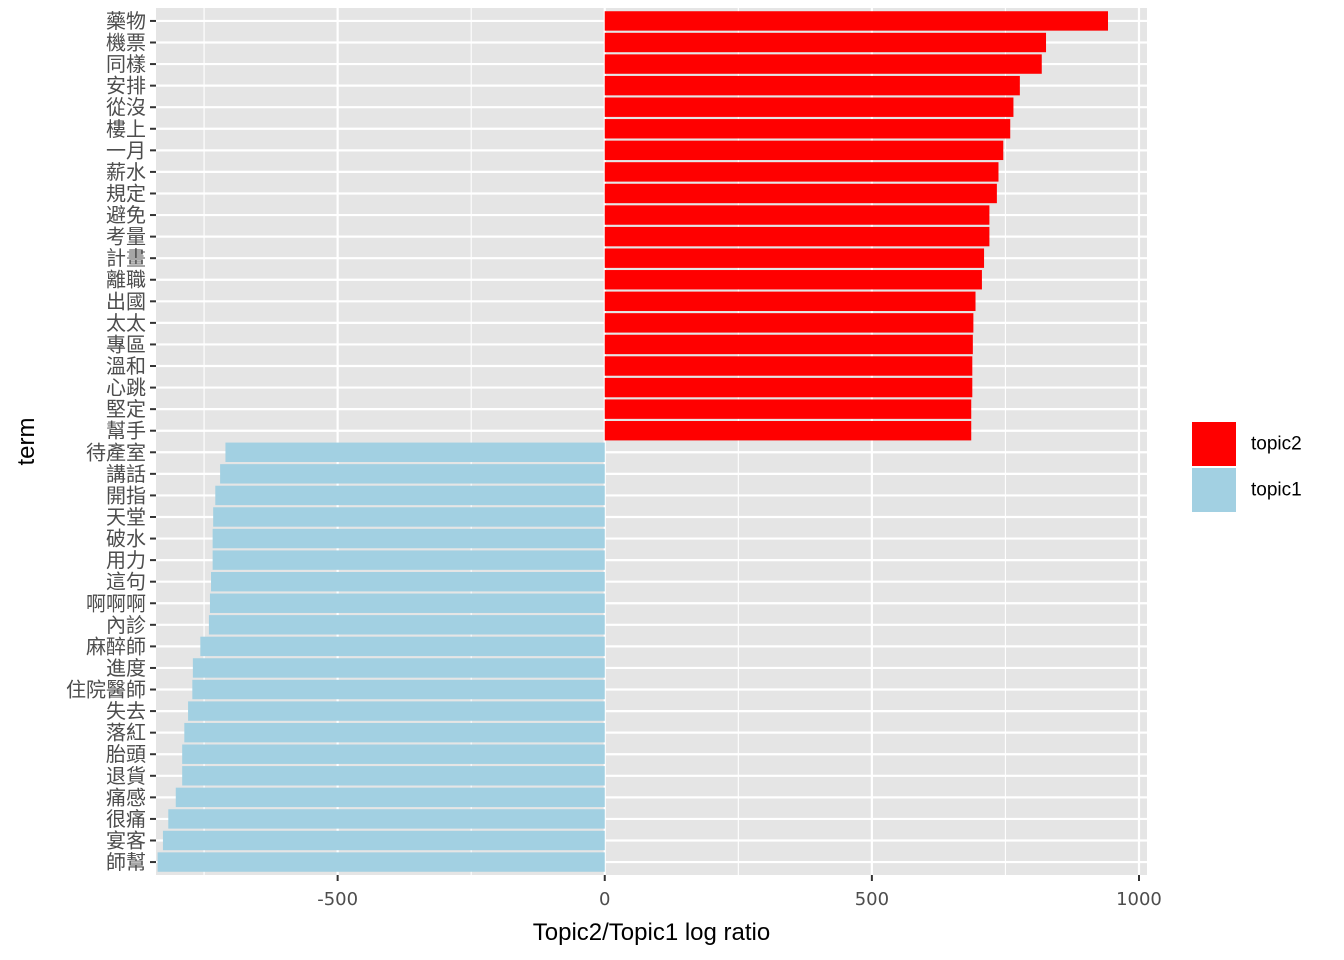 Image resolution: width=1344 pixels, height=960 pixels. I want to click on y-tick-label: 心跳, so click(126, 388).